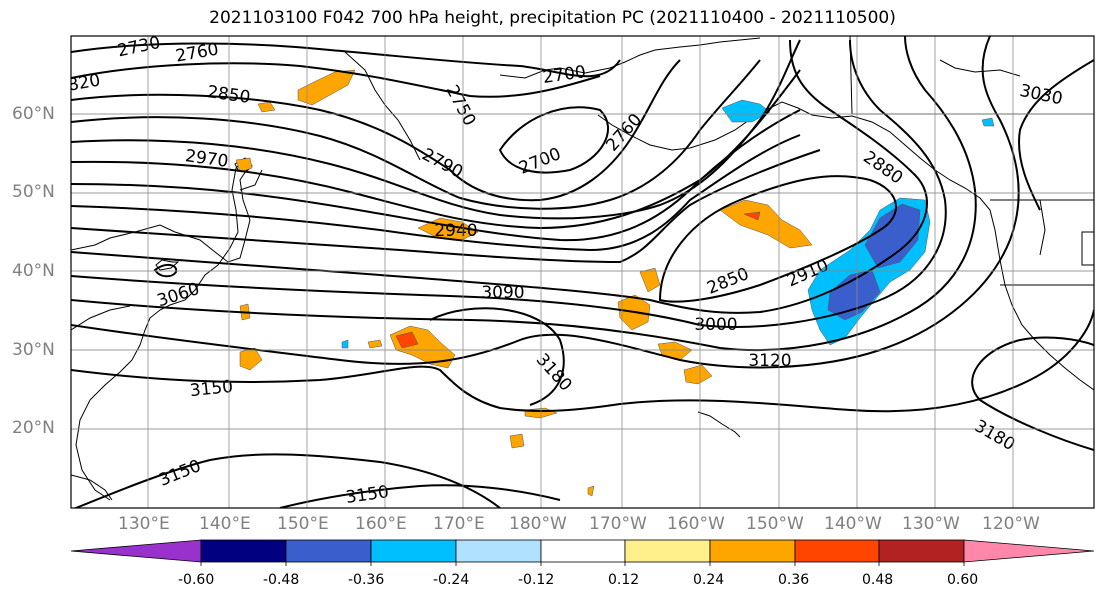  What do you see at coordinates (853, 524) in the screenshot?
I see `lon-label: 140°W` at bounding box center [853, 524].